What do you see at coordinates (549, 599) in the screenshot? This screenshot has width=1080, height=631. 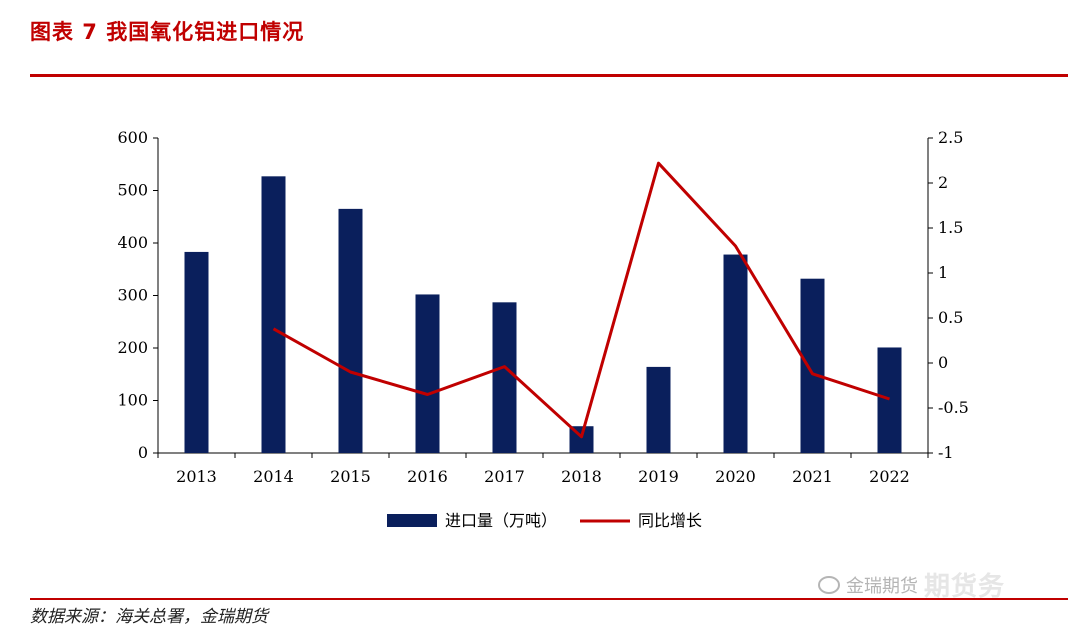 I see `source-rule` at bounding box center [549, 599].